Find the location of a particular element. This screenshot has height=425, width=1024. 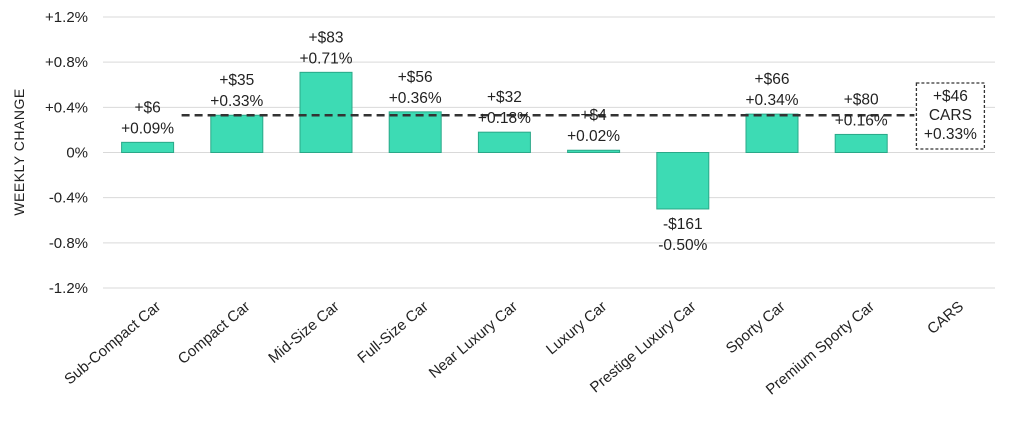

dollar-label: +$35 is located at coordinates (236, 80).